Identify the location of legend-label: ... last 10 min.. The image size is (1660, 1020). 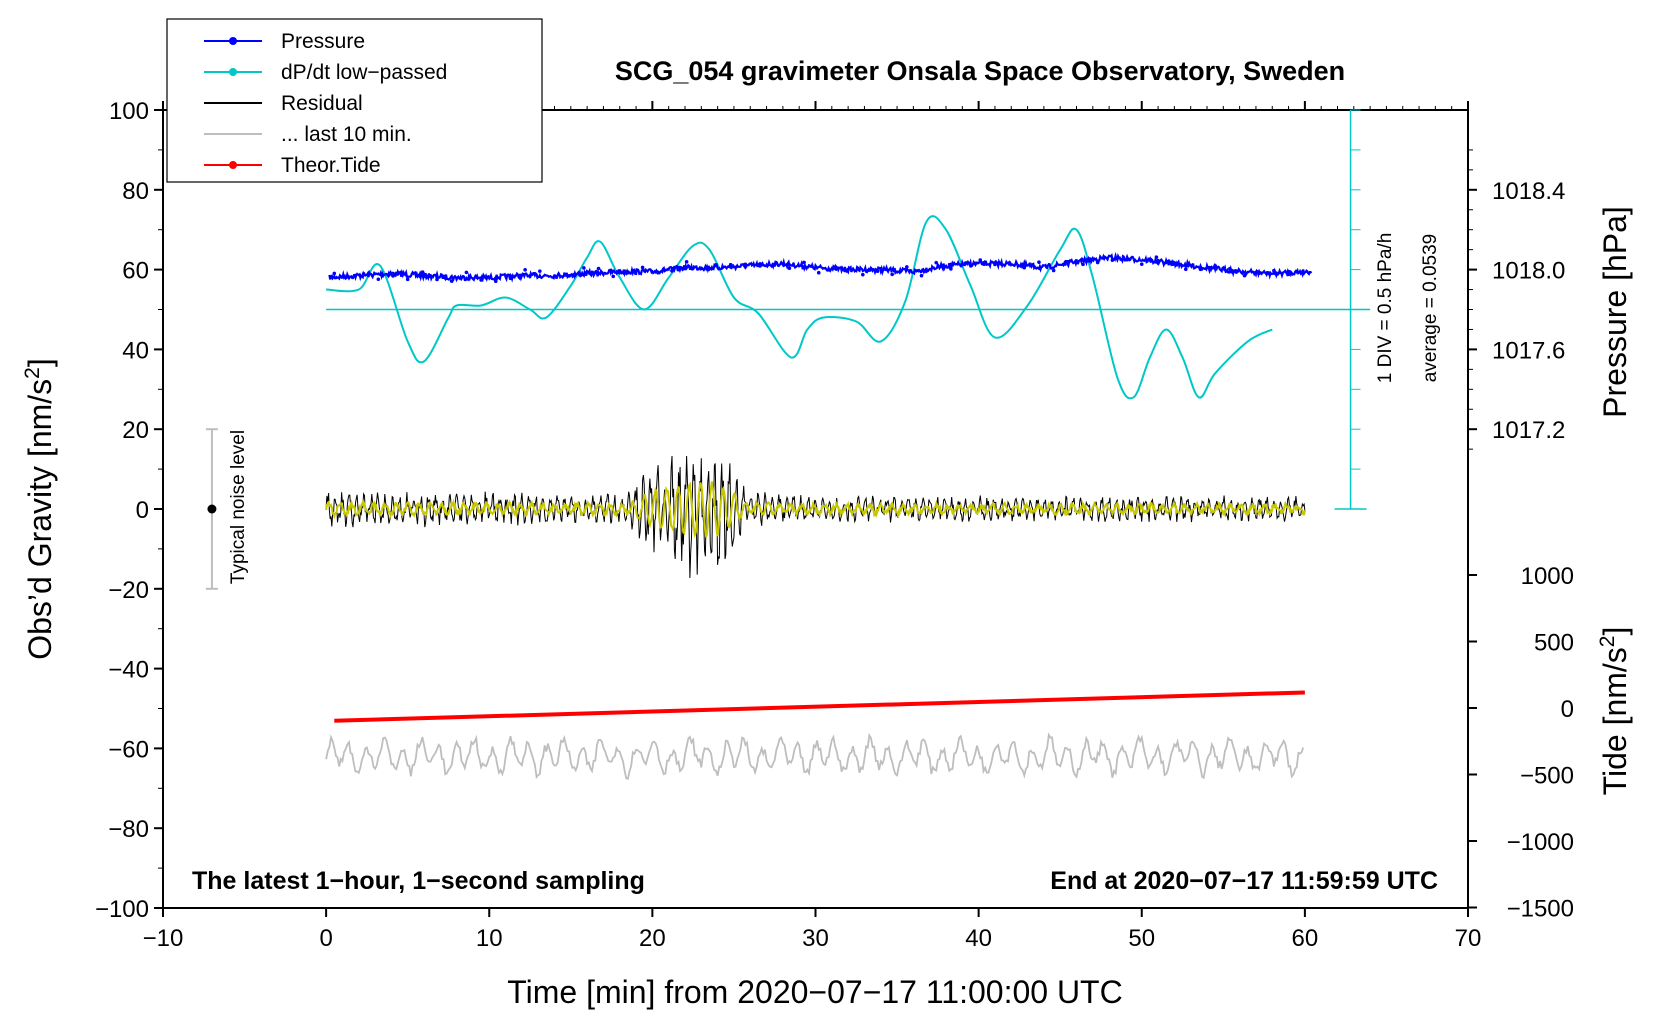
(346, 134).